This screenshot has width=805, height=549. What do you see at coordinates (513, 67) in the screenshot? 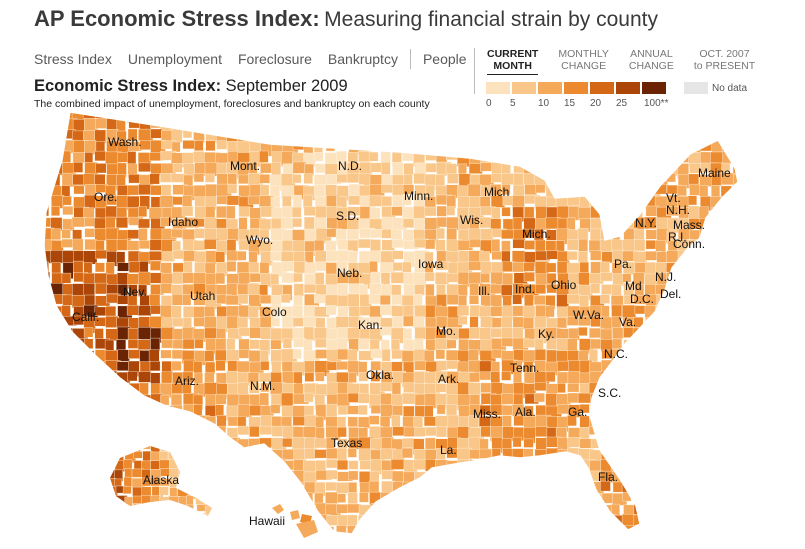
I see `tab-line2: MONTH` at bounding box center [513, 67].